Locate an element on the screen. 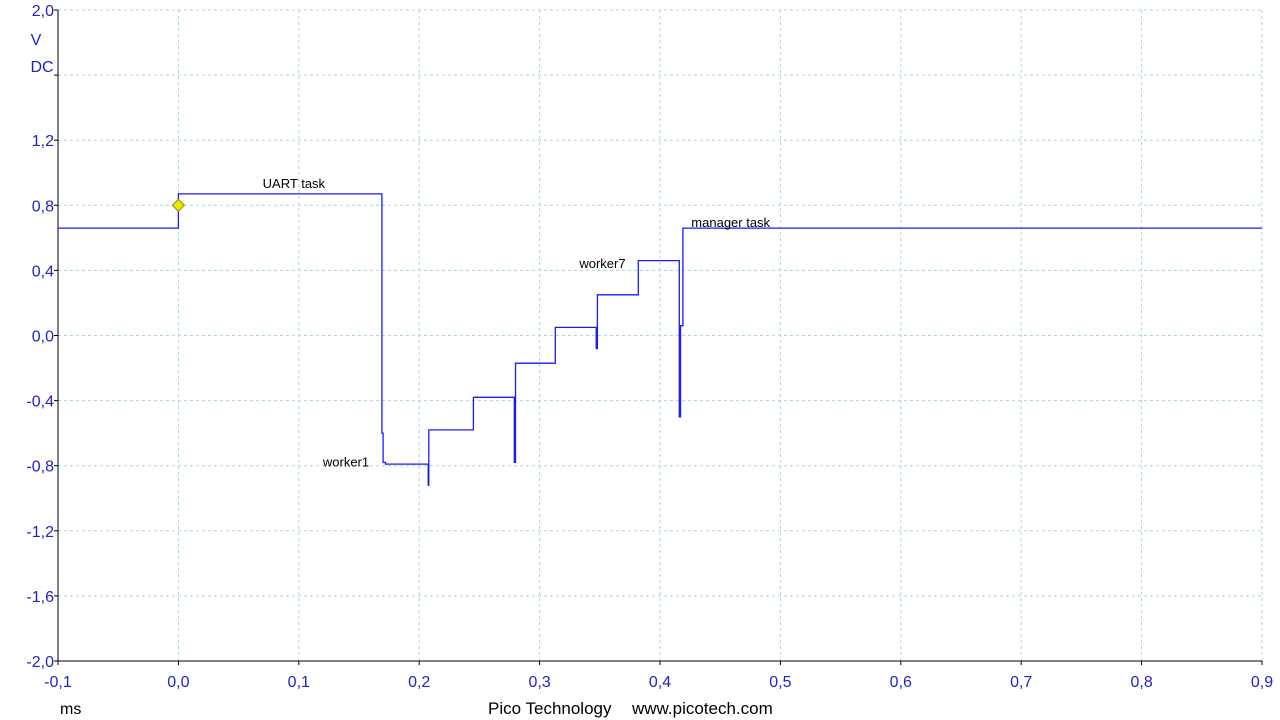 This screenshot has width=1280, height=720. y-tick-labels: 2,0 1,2 0,8 0,4 0,0 -0,4 -0,8 -1,2 -1,6 -2,0 is located at coordinates (40, 337).